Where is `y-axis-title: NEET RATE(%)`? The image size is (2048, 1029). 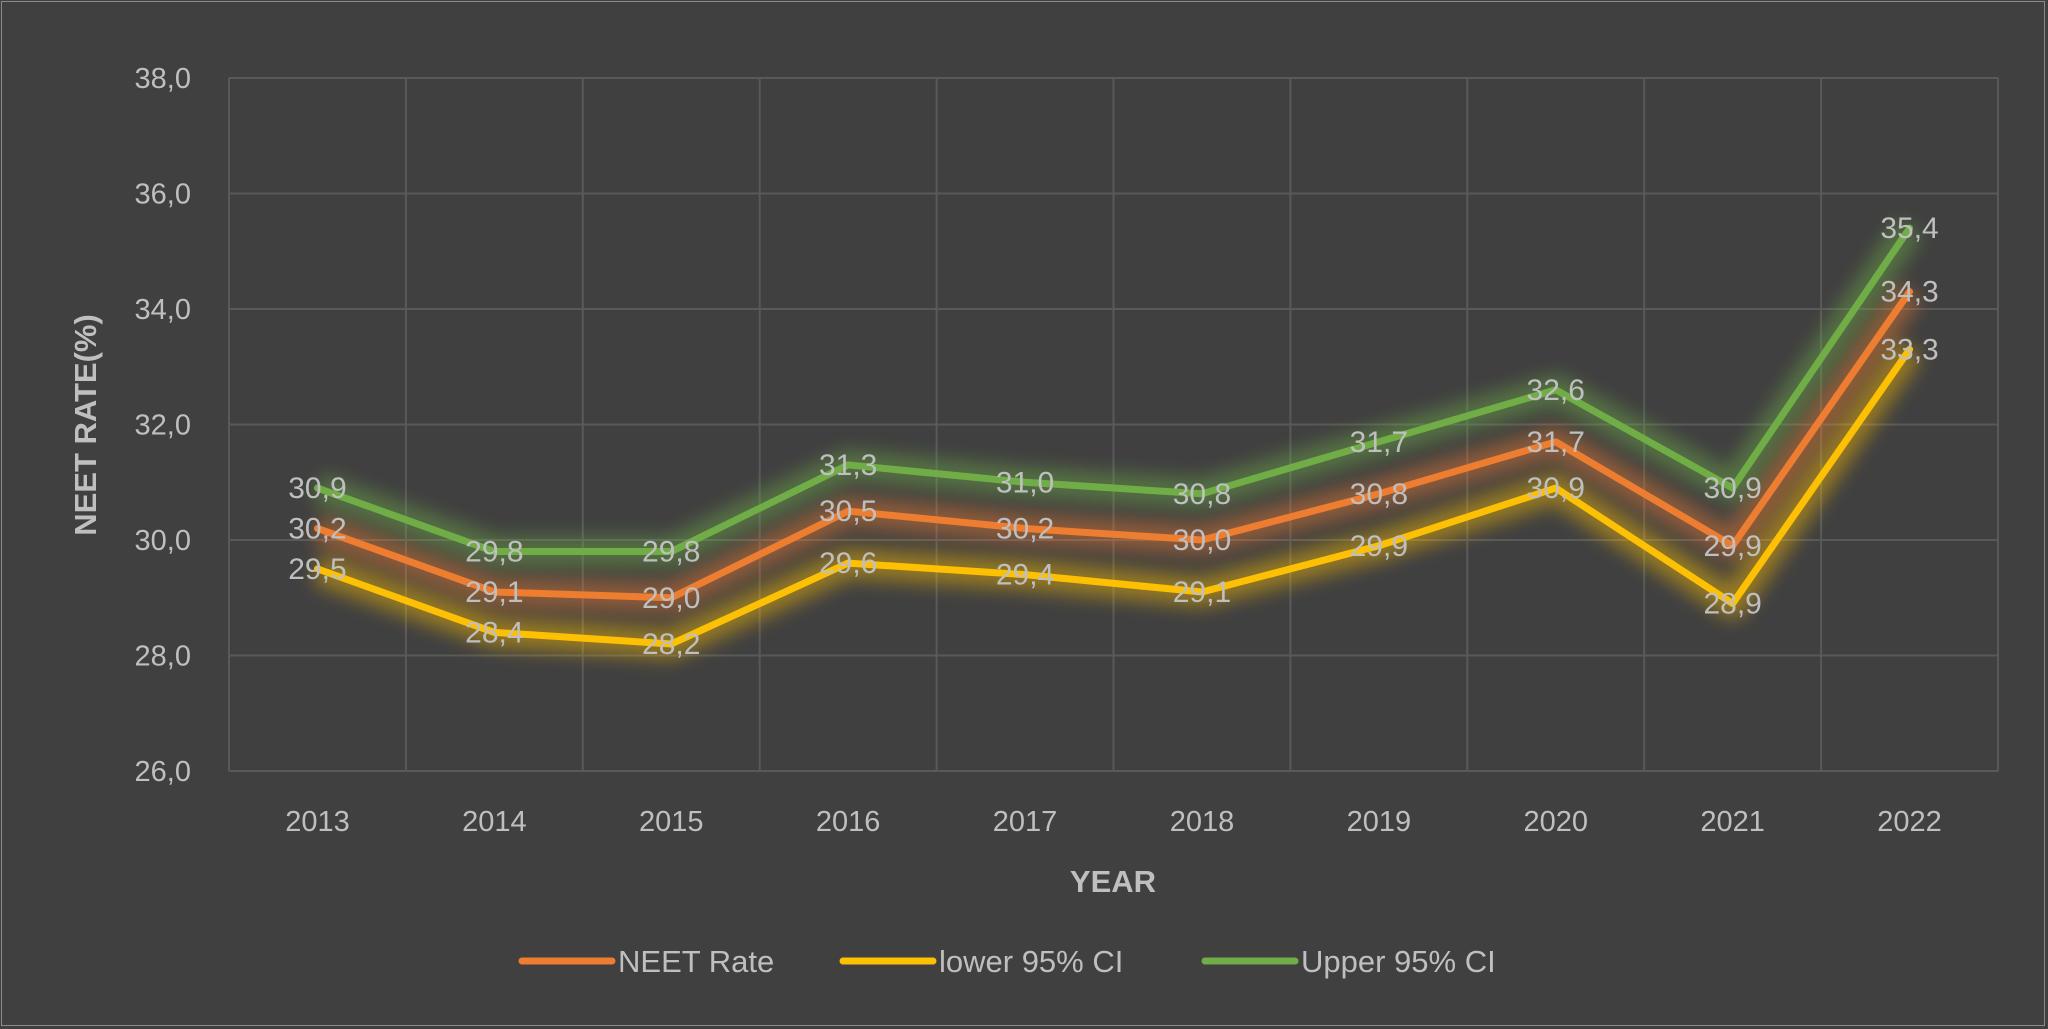
y-axis-title: NEET RATE(%) is located at coordinates (85, 425).